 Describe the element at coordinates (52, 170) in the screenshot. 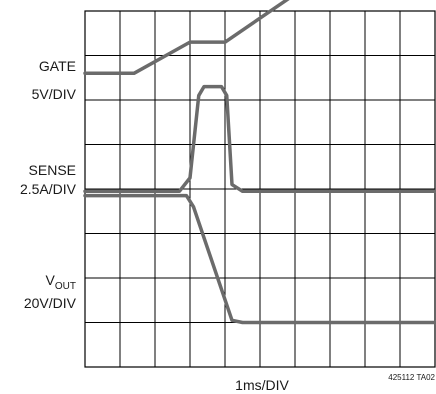

I see `sense-label: SENSE` at that location.